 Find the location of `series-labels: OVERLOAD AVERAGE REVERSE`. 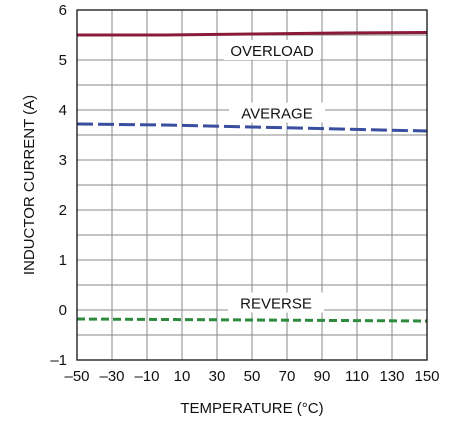

series-labels: OVERLOAD AVERAGE REVERSE is located at coordinates (274, 176).